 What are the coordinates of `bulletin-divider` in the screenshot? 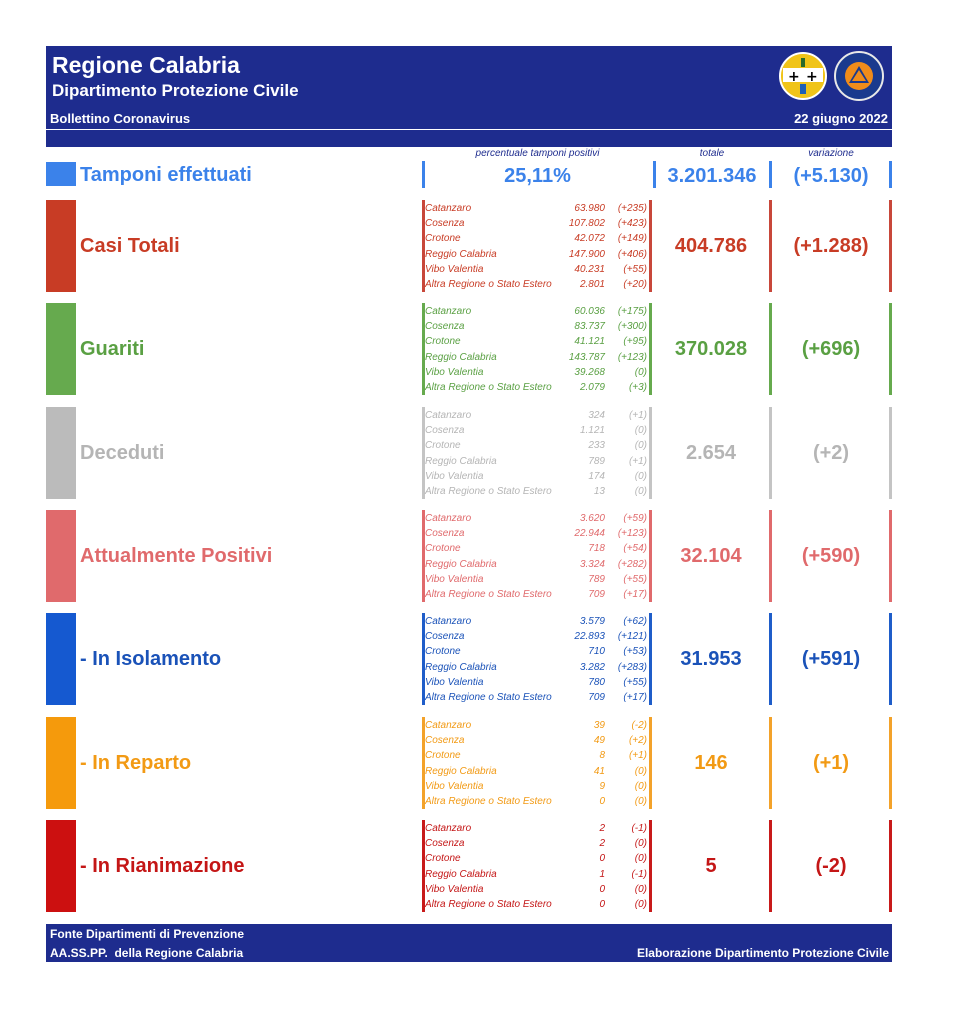 It's located at (469, 128).